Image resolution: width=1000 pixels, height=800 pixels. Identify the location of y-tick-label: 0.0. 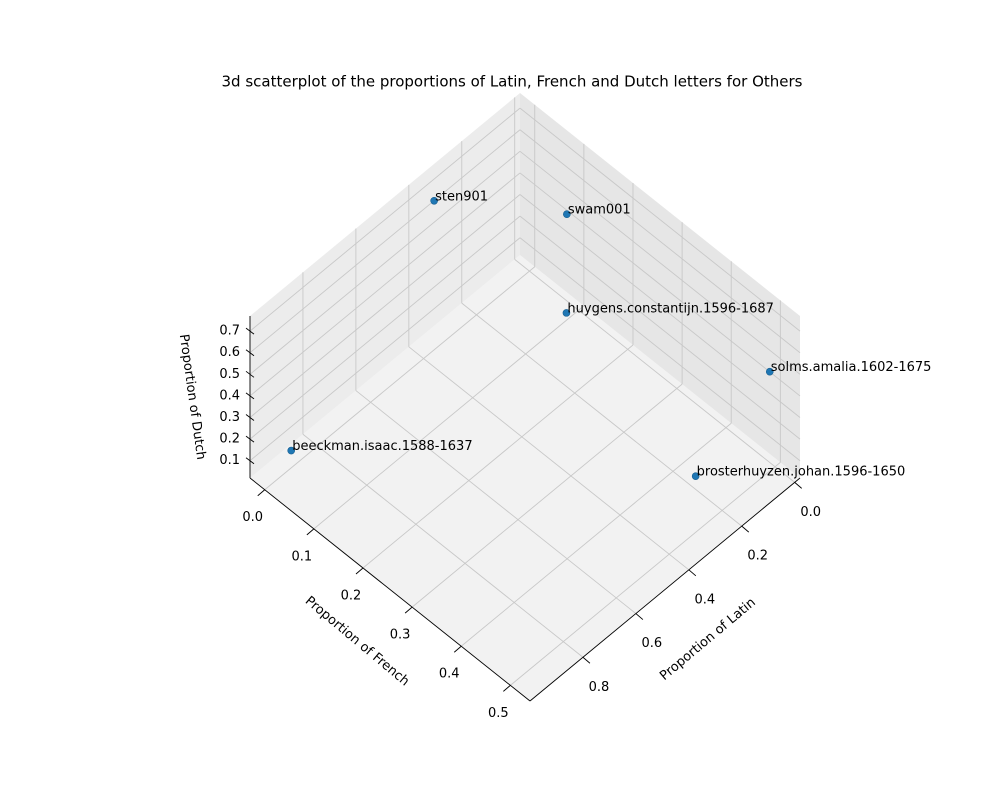
(252, 517).